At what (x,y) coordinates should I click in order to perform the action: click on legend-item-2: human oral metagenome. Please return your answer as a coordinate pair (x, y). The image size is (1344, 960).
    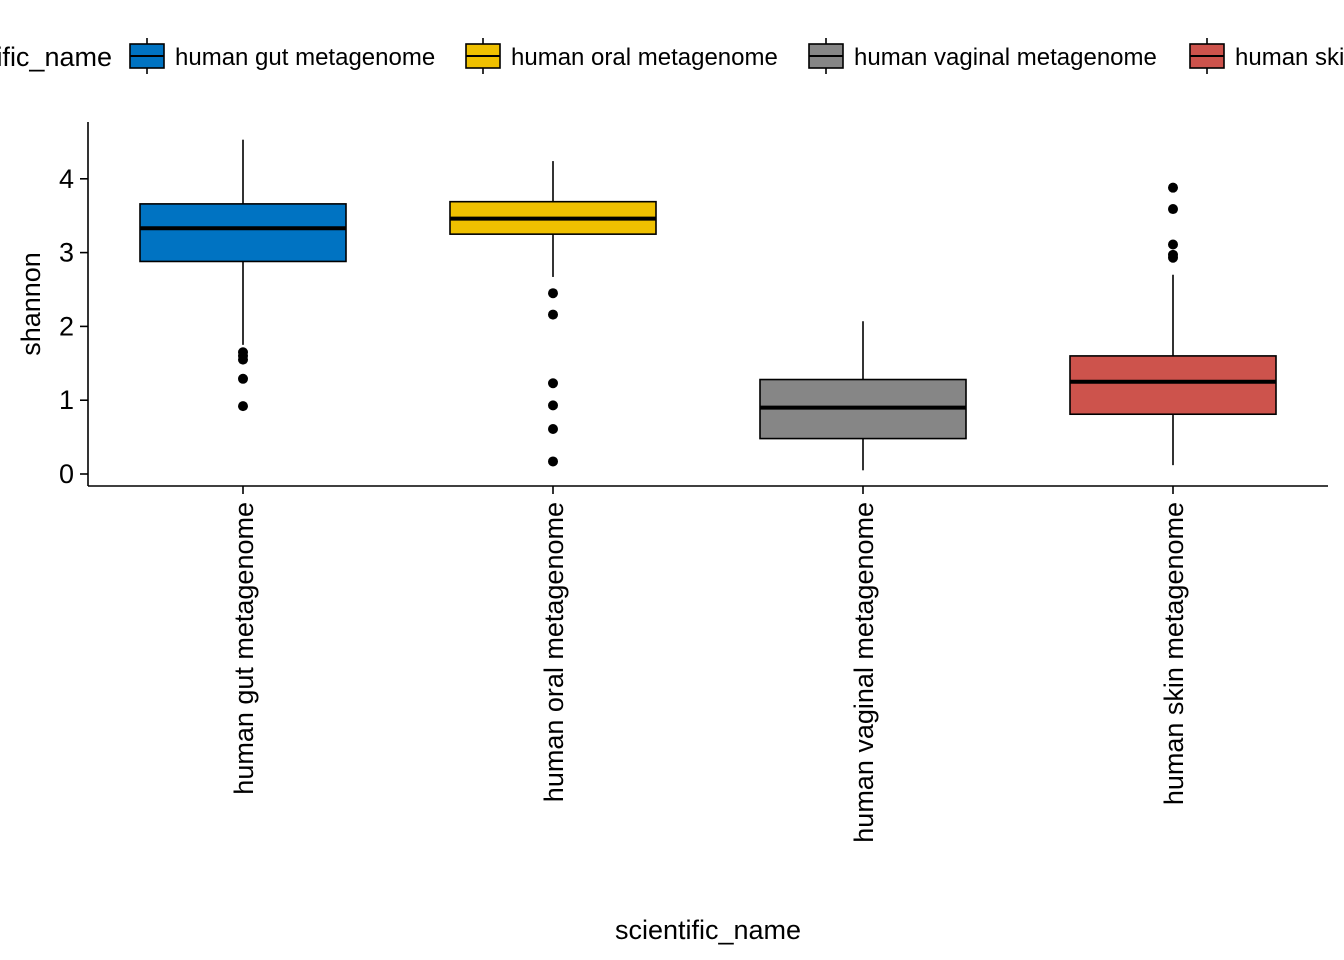
    Looking at the image, I should click on (621, 56).